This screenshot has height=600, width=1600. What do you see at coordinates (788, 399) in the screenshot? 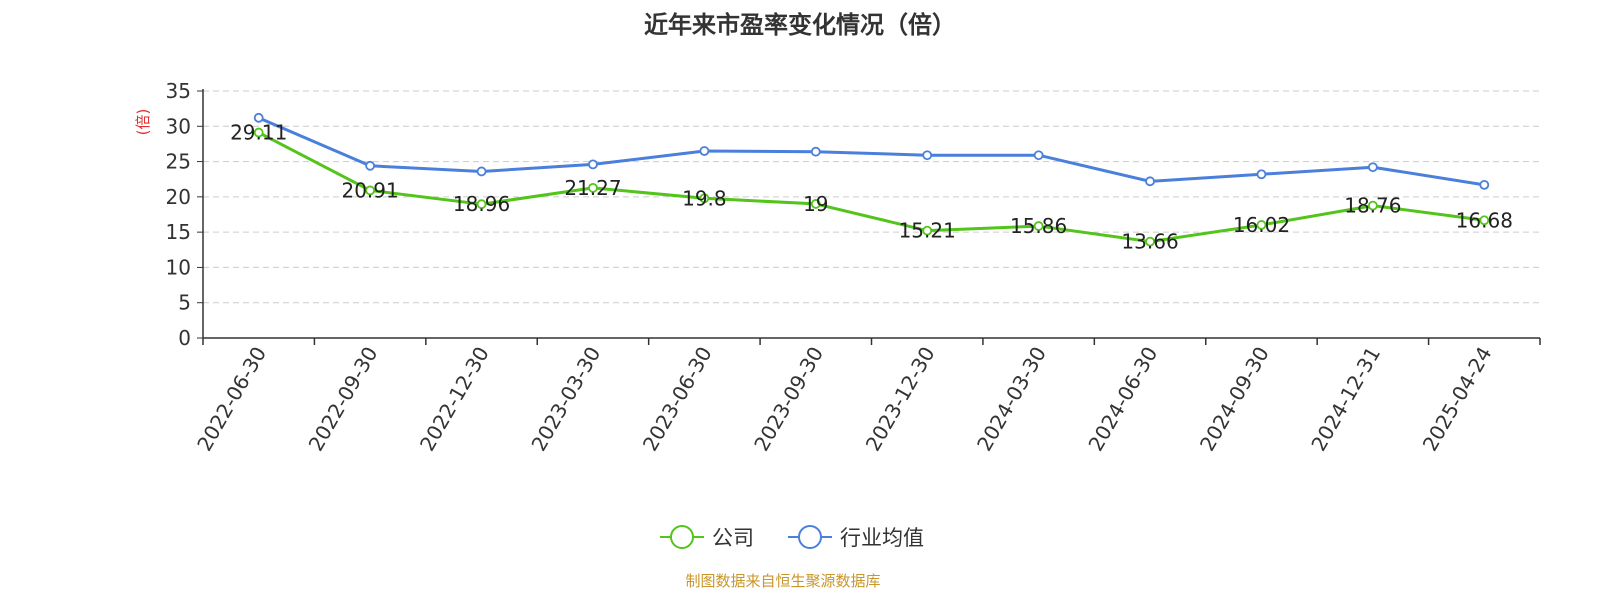
I see `x-tick-label: 2023-09-30` at bounding box center [788, 399].